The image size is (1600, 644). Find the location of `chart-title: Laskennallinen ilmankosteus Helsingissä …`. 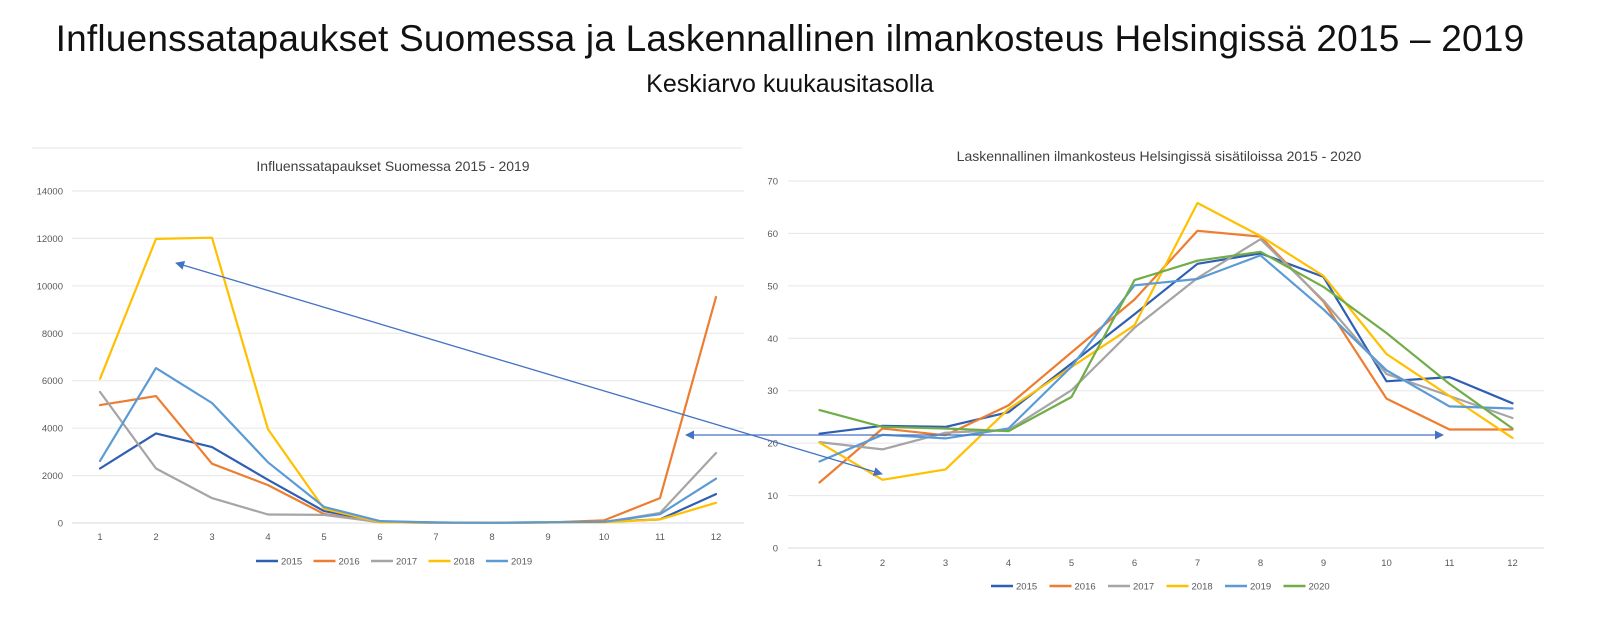

chart-title: Laskennallinen ilmankosteus Helsingissä … is located at coordinates (1159, 156).